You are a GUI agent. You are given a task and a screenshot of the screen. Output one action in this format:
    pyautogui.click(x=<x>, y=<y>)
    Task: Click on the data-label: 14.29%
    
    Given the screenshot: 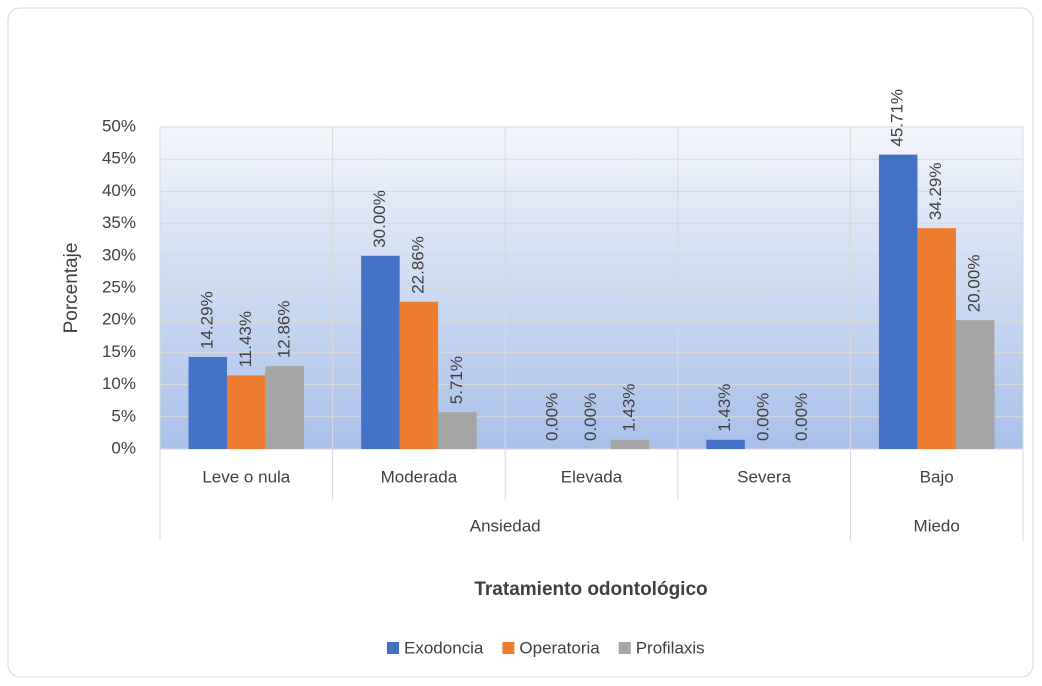 What is the action you would take?
    pyautogui.click(x=206, y=320)
    